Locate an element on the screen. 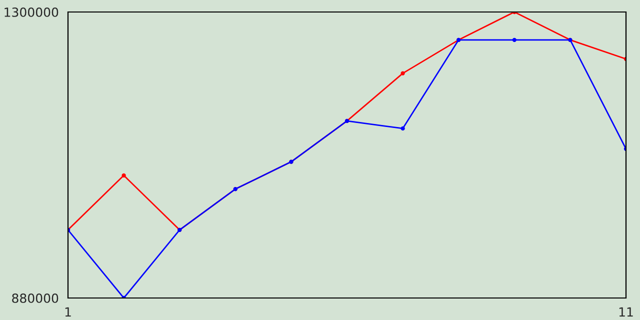 The image size is (640, 320). x-tick-label: 11 is located at coordinates (626, 312).